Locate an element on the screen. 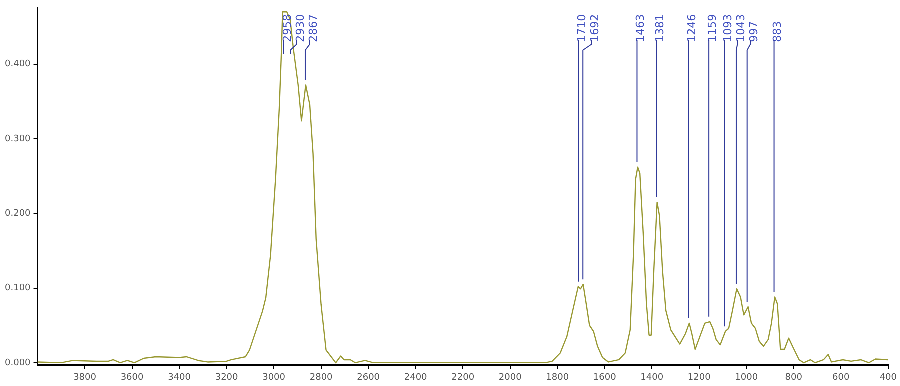 This screenshot has height=386, width=900. annotation: 997 is located at coordinates (754, 31).